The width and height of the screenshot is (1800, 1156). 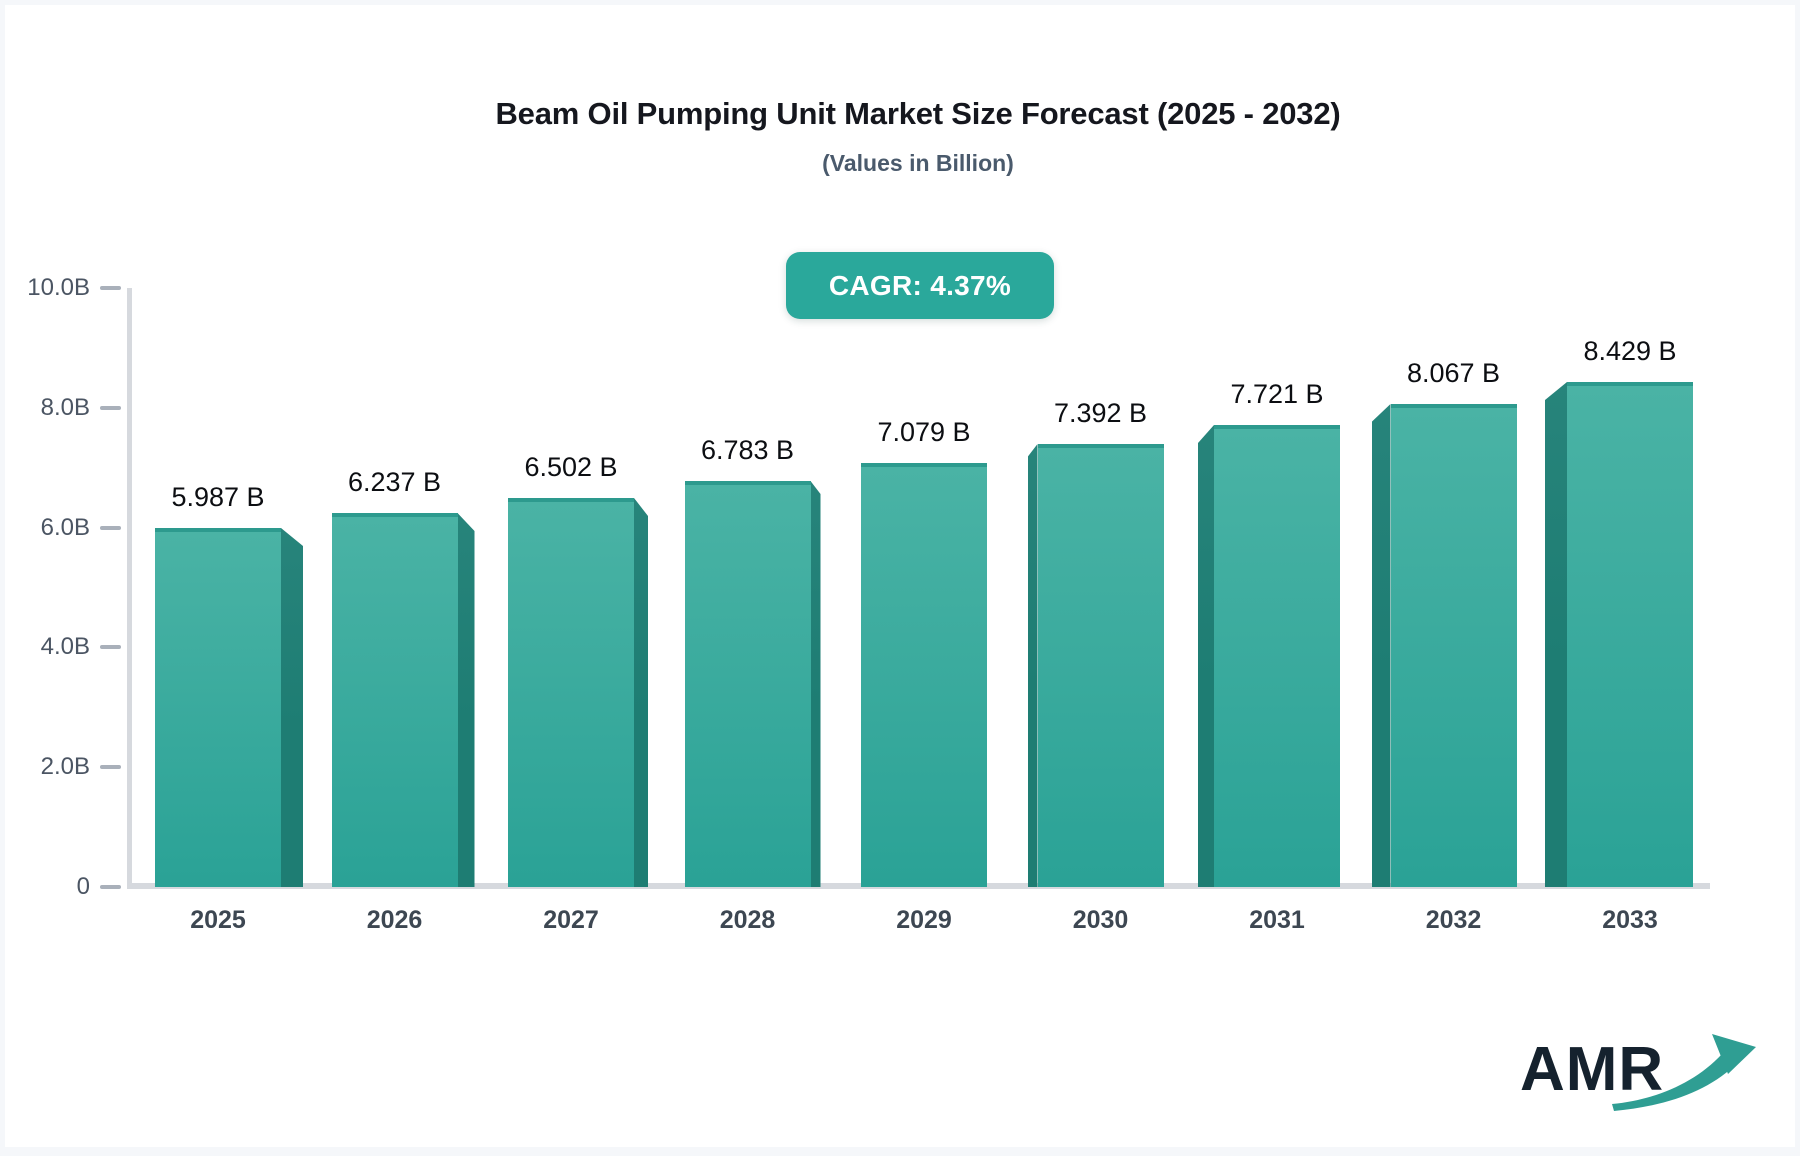 I want to click on bar-value-label: 7.079 B, so click(x=924, y=432).